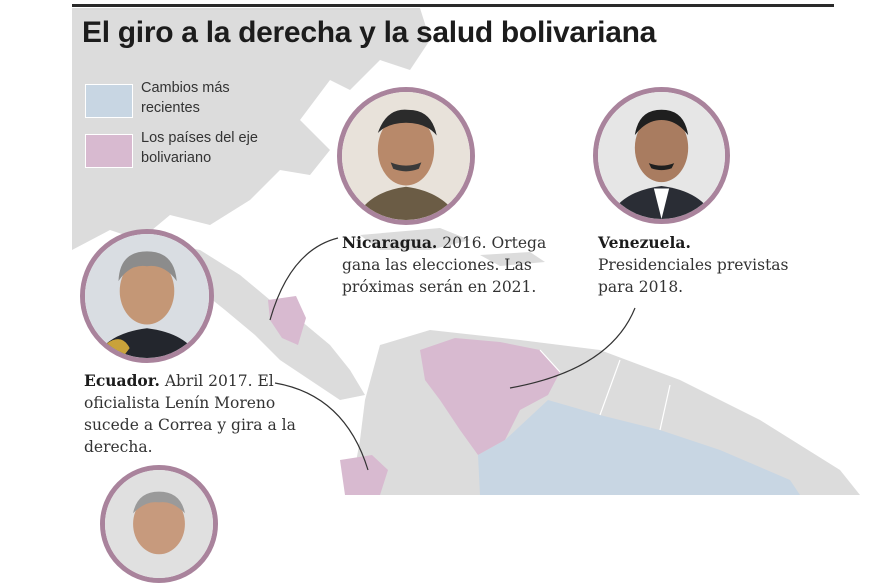 The width and height of the screenshot is (880, 583). What do you see at coordinates (453, 5) in the screenshot?
I see `top-rule` at bounding box center [453, 5].